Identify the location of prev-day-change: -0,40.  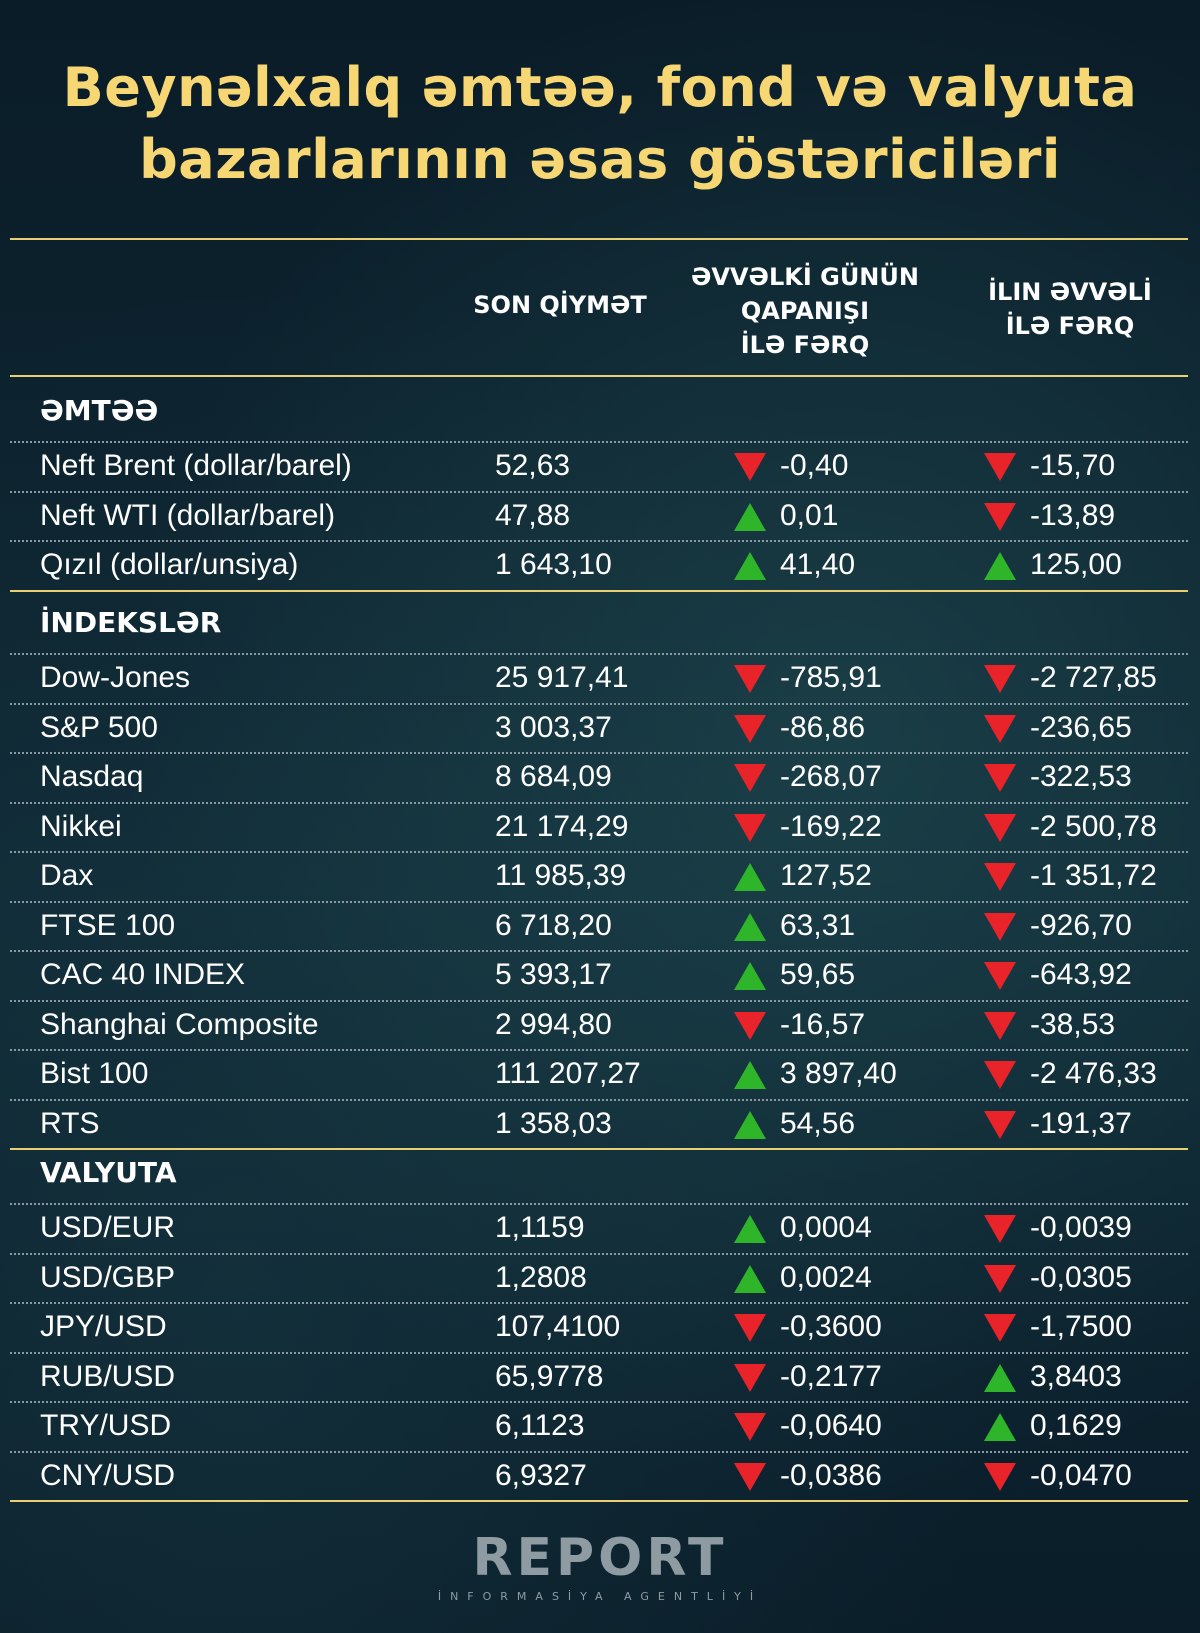
(814, 465).